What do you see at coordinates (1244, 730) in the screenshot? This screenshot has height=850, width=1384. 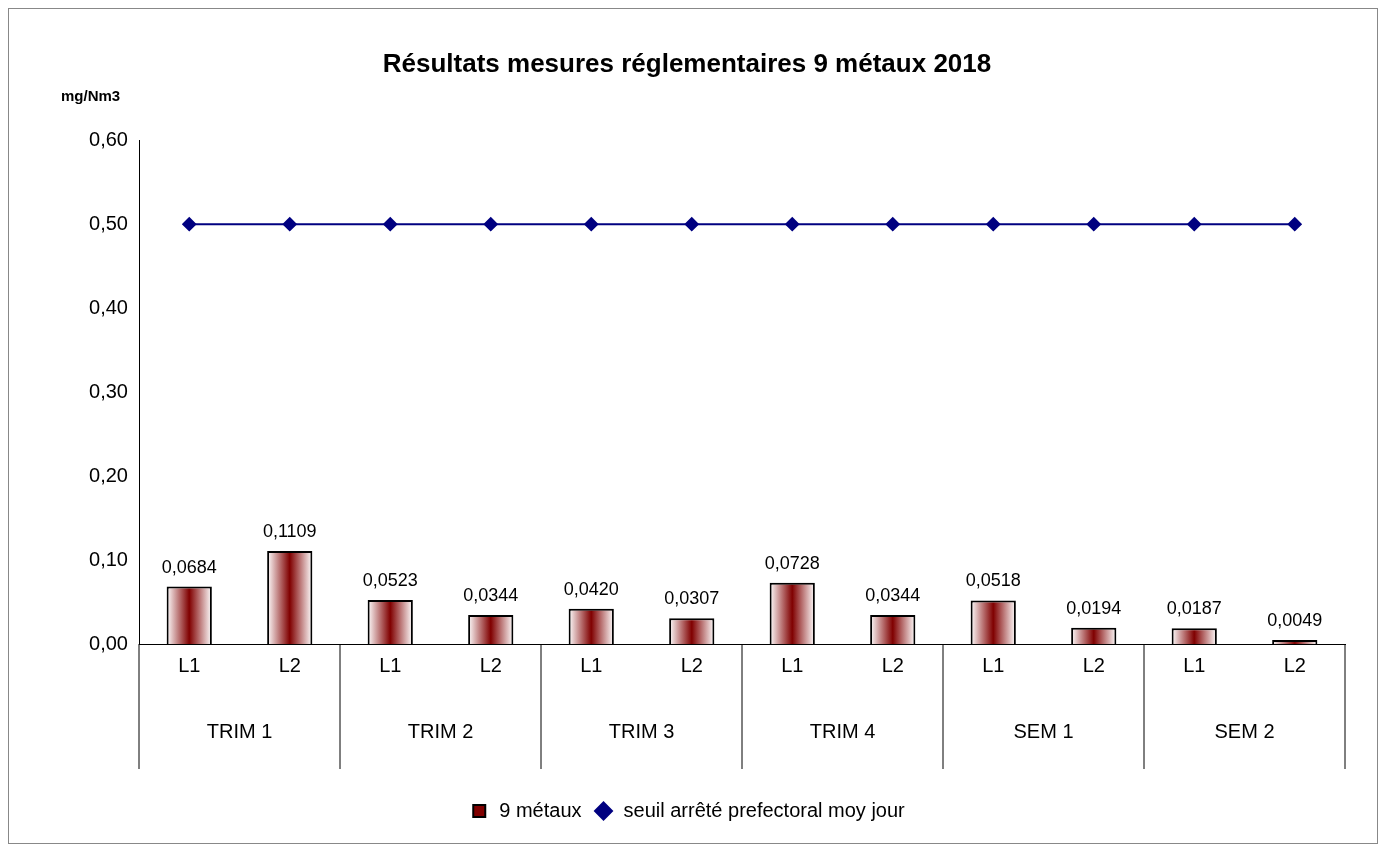 I see `text: SEM 2` at bounding box center [1244, 730].